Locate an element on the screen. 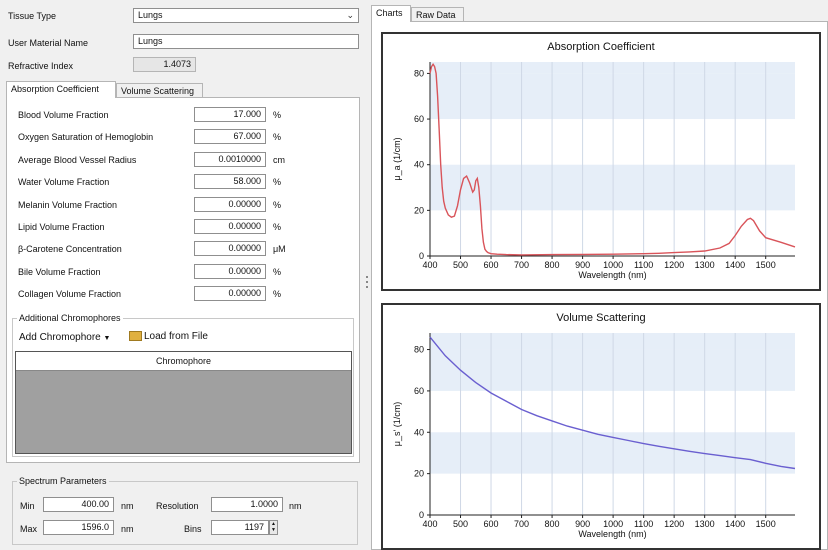 The height and width of the screenshot is (550, 828). user-material-name-label: User Material Name is located at coordinates (48, 43).